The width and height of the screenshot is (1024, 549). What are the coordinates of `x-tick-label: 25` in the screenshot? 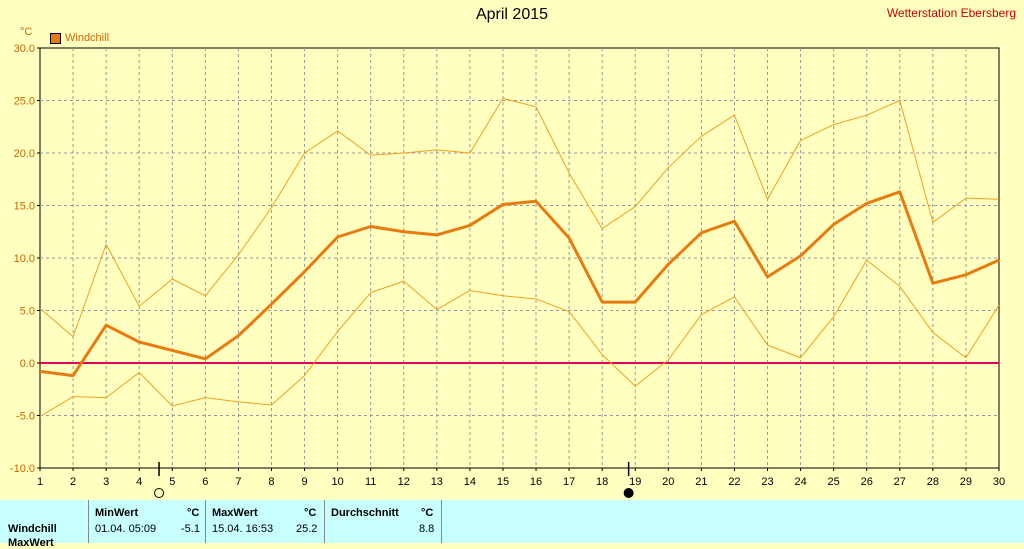 It's located at (834, 482).